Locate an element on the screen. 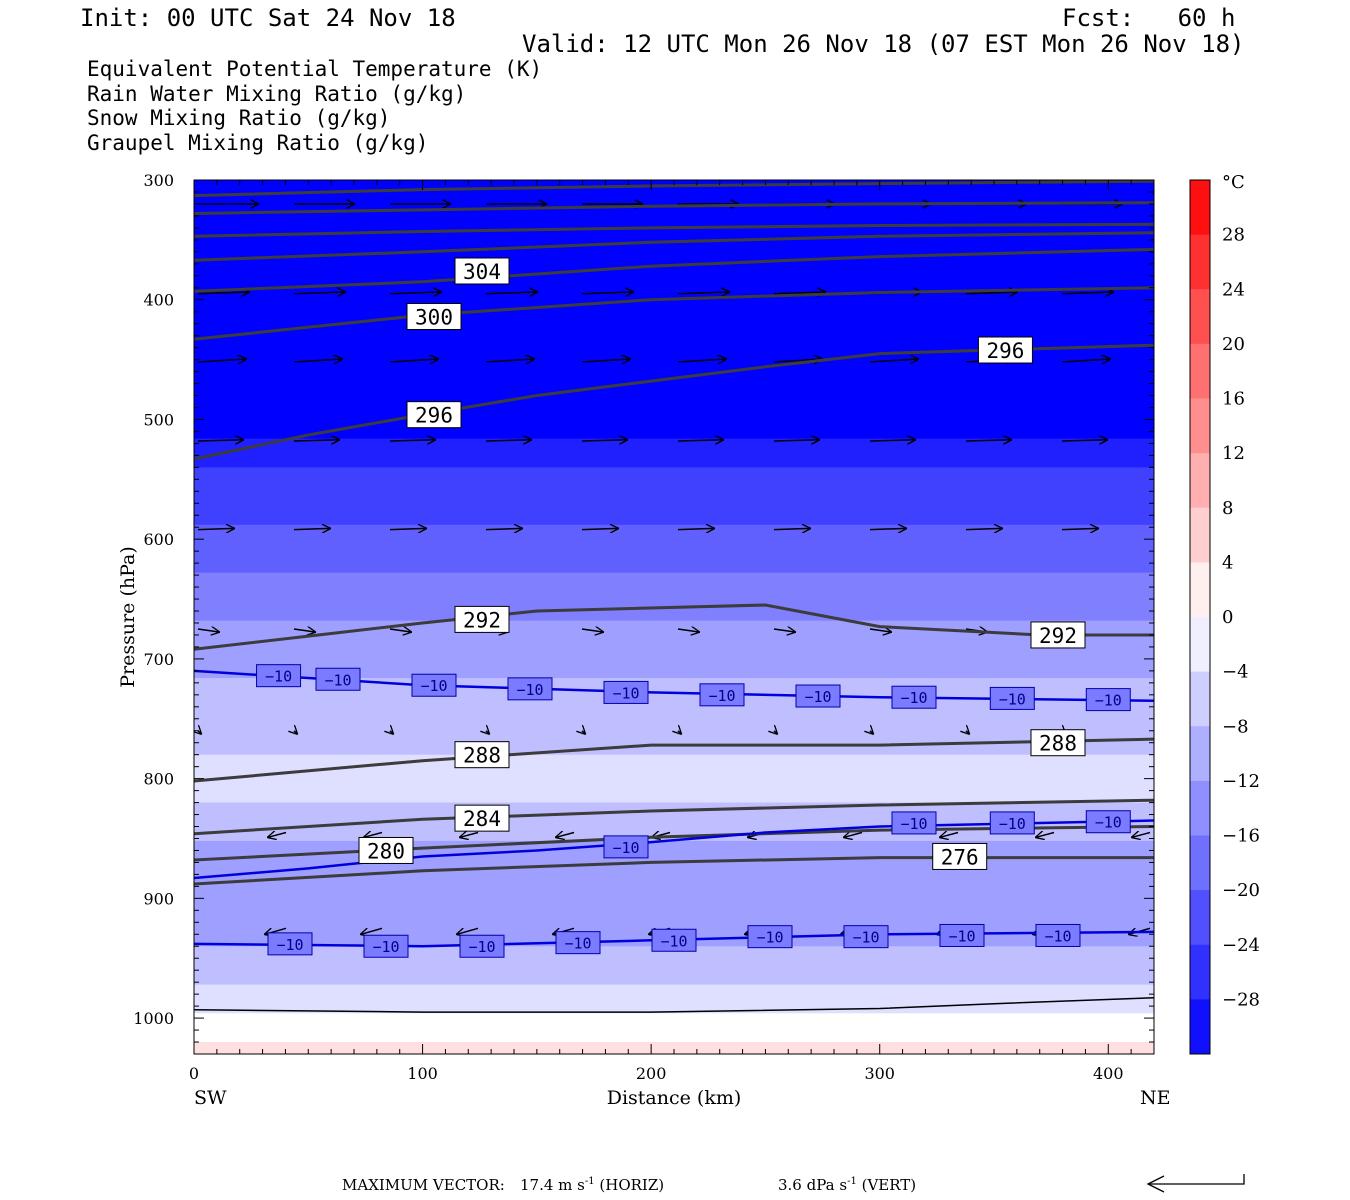  colorbar: 28 24 20 16 12 8 4 0 −4 −8 −12 −16 −20 −24 −28 is located at coordinates (1224, 617).